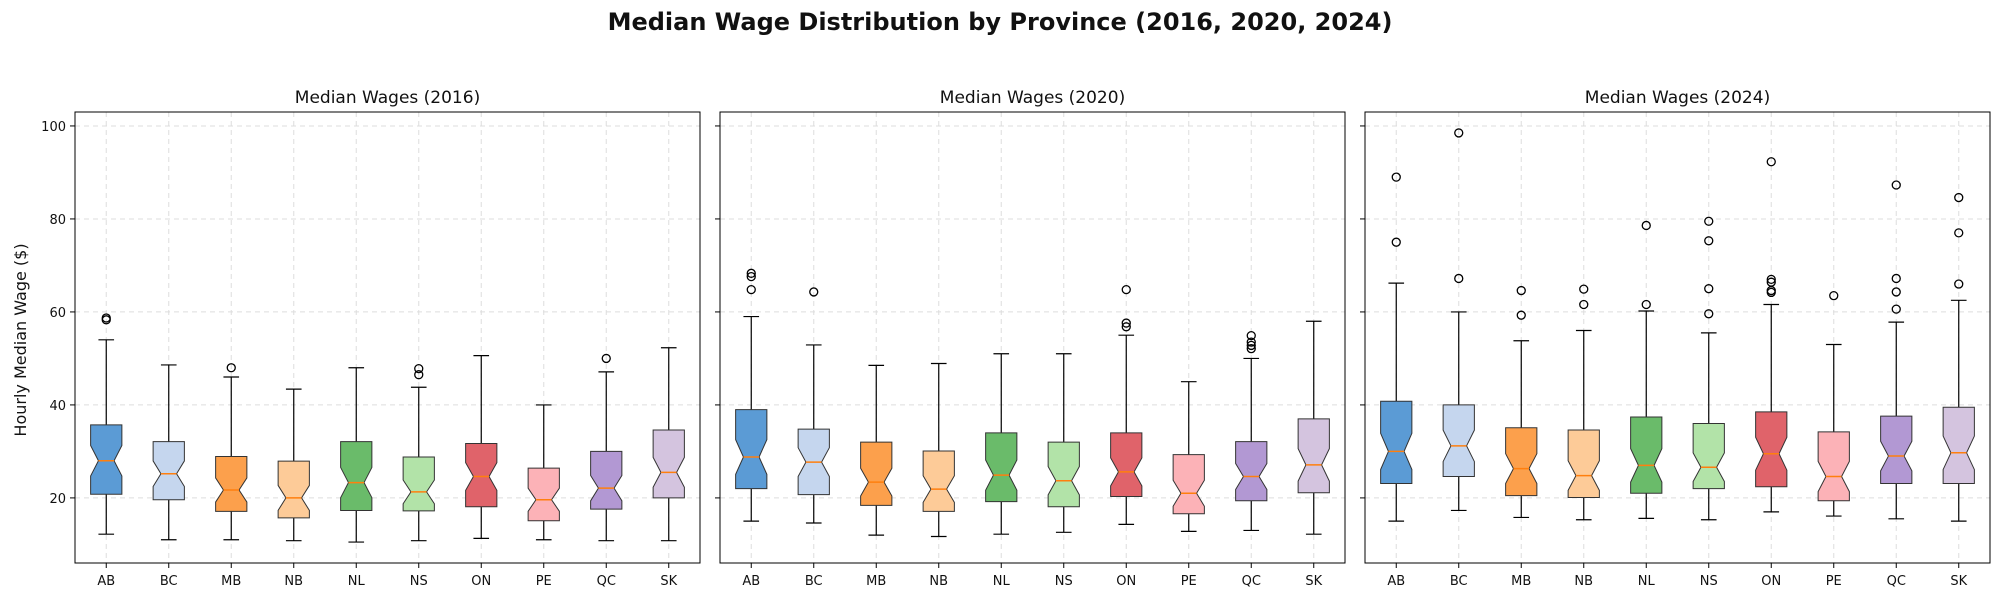 Image resolution: width=2000 pixels, height=600 pixels. I want to click on box-SK, so click(1313, 427).